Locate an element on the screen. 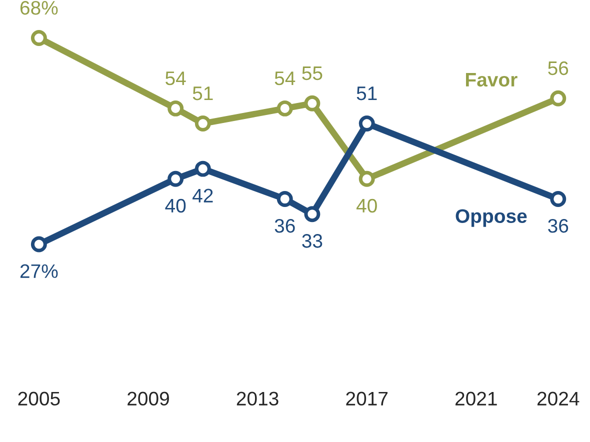 The width and height of the screenshot is (590, 442). data-label: 42 is located at coordinates (202, 195).